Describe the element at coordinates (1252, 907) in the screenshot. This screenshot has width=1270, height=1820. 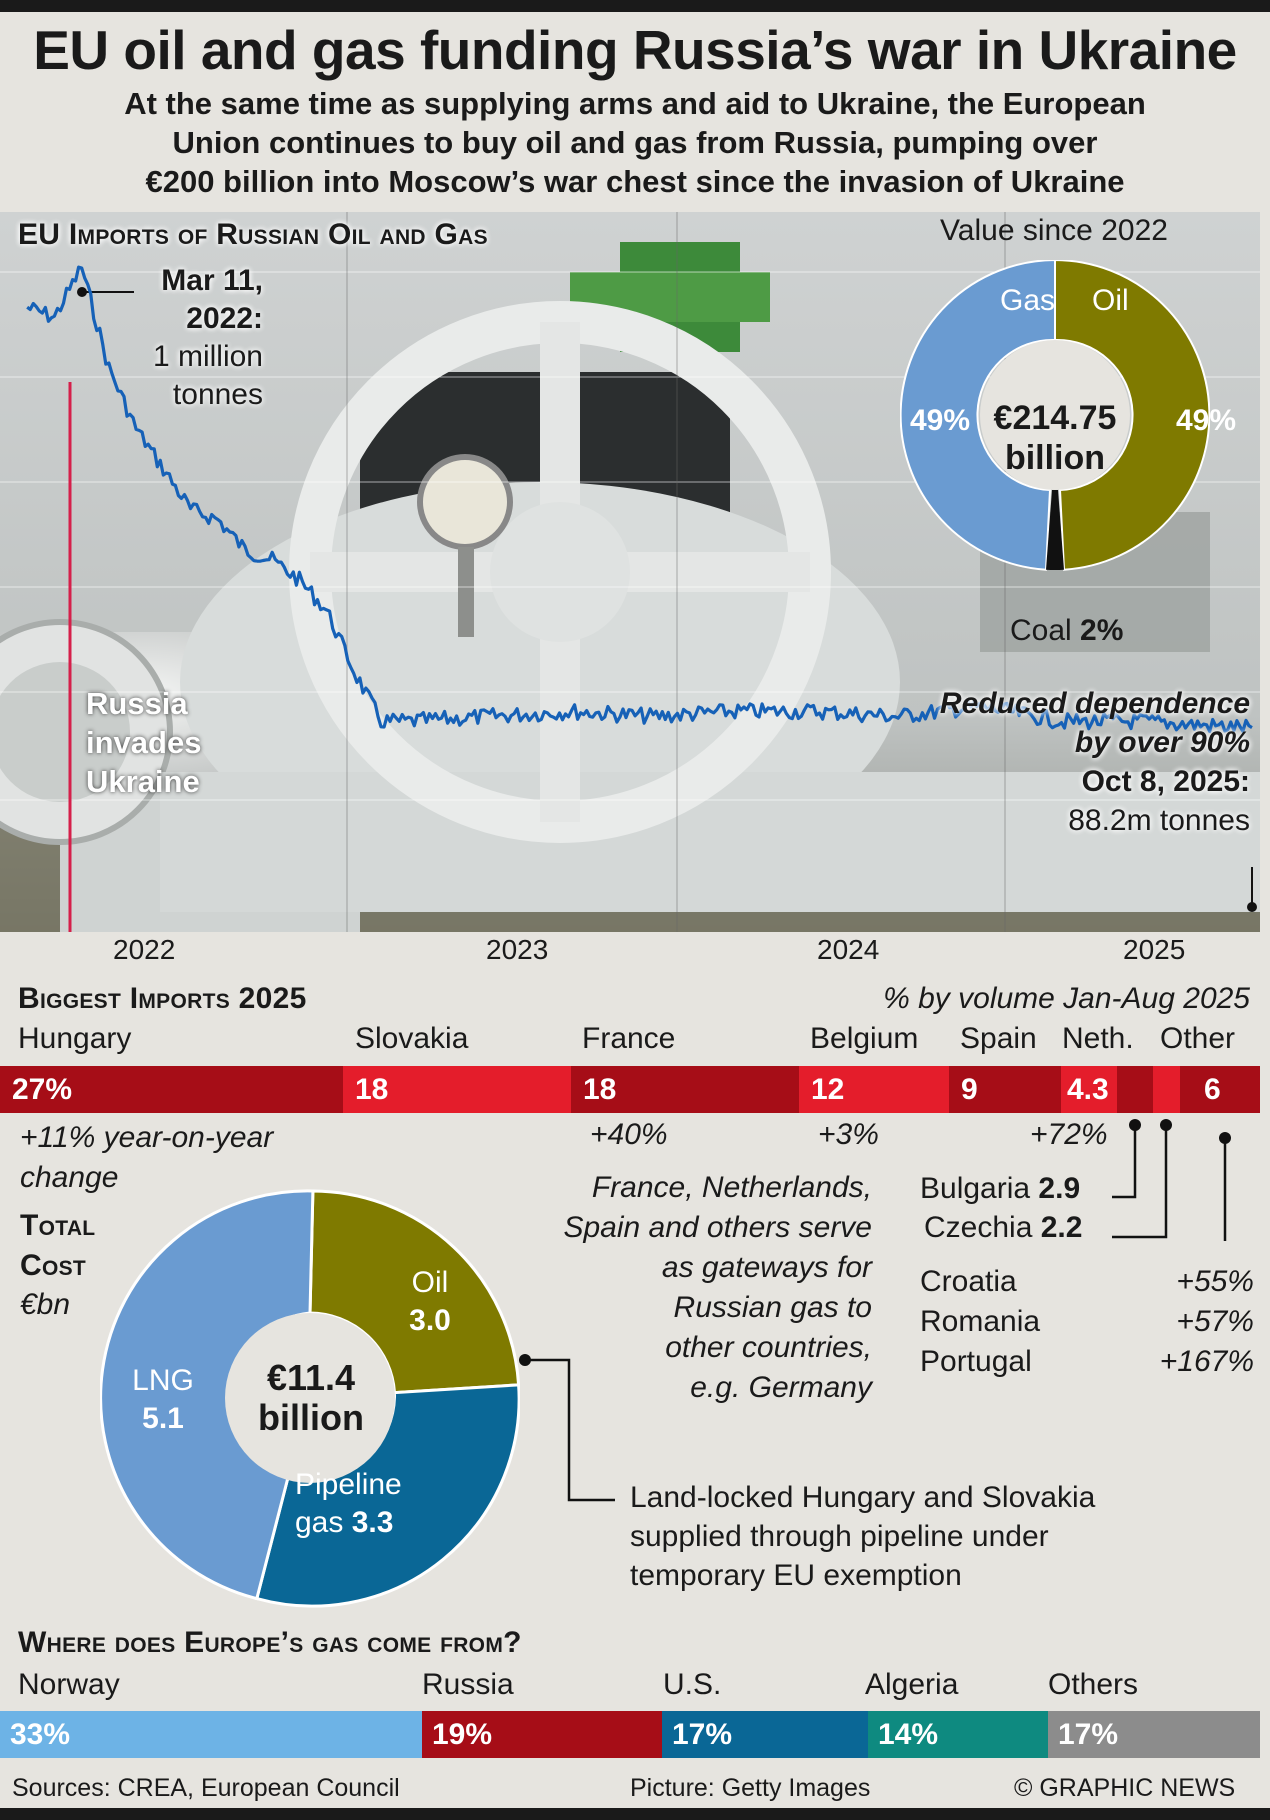
I see `end-marker` at that location.